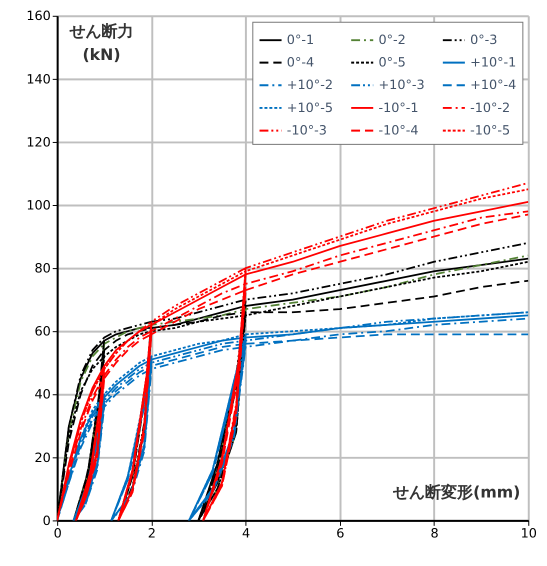 The height and width of the screenshot is (566, 547). What do you see at coordinates (300, 63) in the screenshot?
I see `legend-label: 0°-4` at bounding box center [300, 63].